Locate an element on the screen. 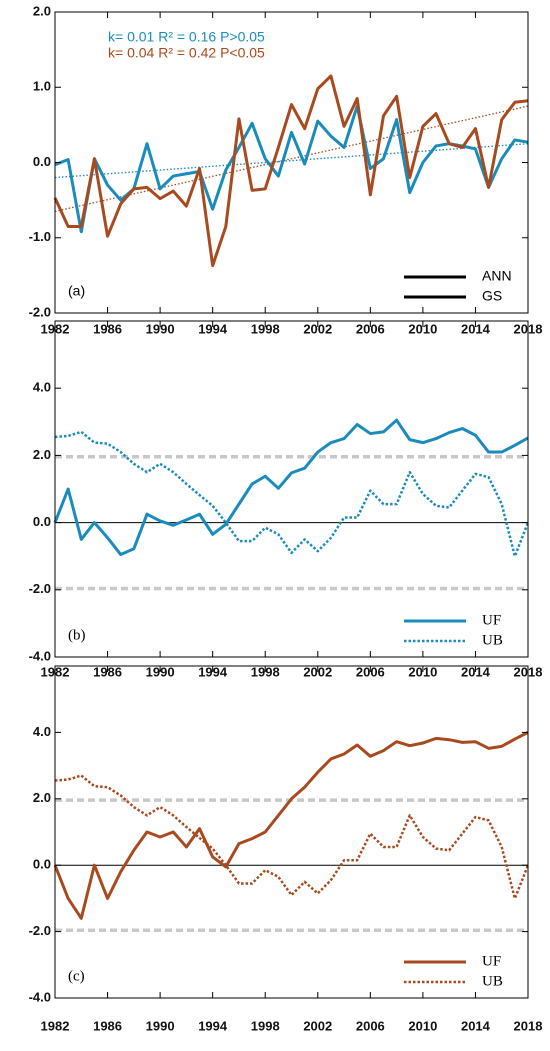 The width and height of the screenshot is (550, 1051). annotation: k= 0.01 R² = 0.16 P>0.05 is located at coordinates (186, 37).